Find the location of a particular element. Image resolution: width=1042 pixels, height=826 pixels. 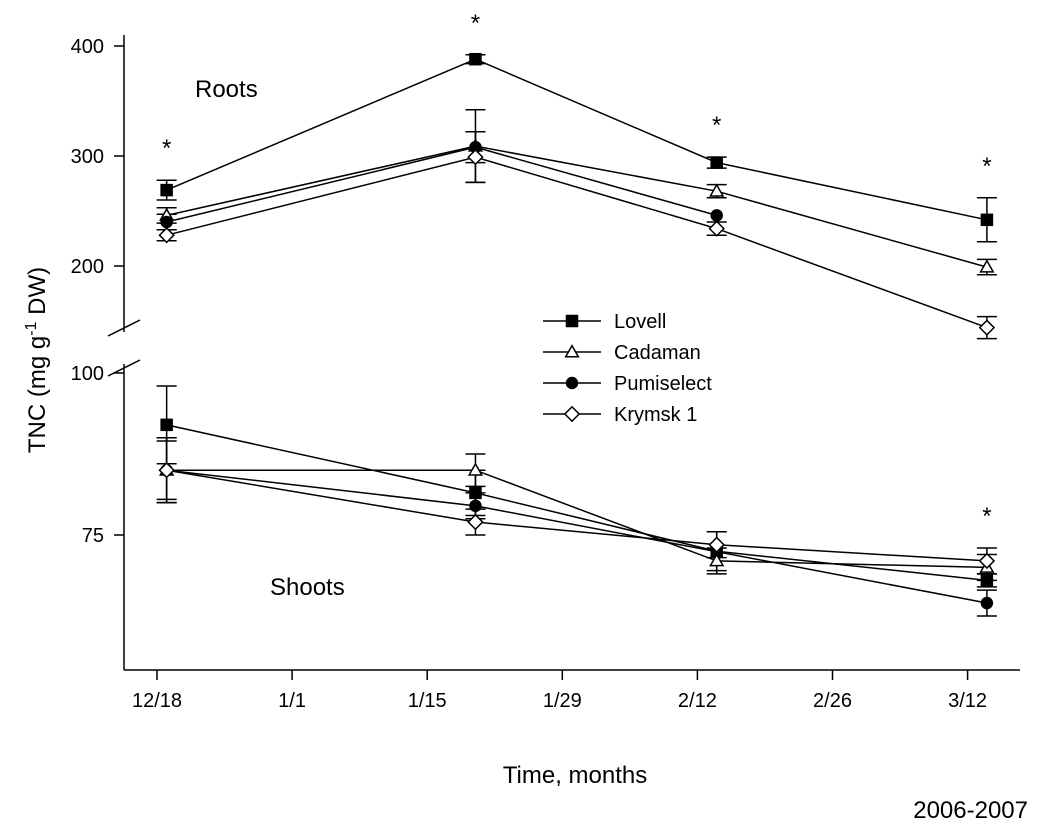

x-tick-label: 2/26 is located at coordinates (832, 701).